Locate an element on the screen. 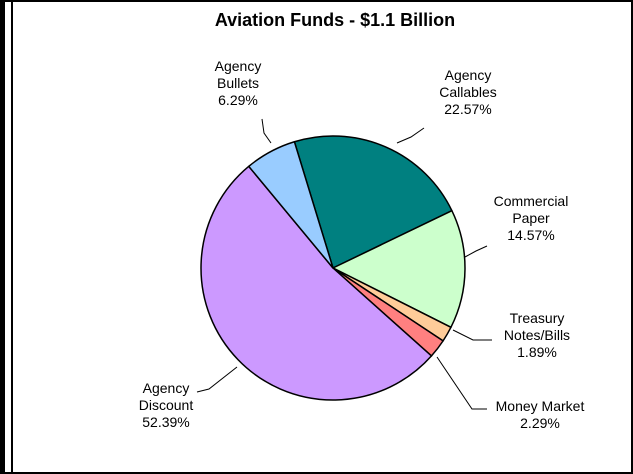  slice-name-commercial-paper: Paper is located at coordinates (531, 218).